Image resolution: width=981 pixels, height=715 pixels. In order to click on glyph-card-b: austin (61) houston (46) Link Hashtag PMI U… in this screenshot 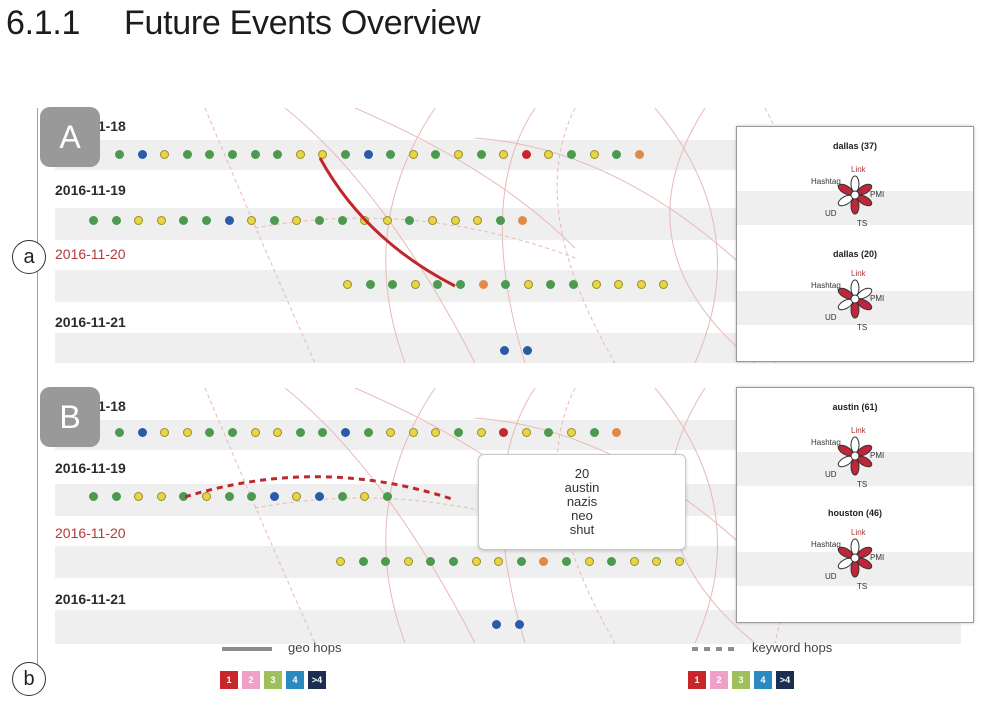, I will do `click(855, 505)`.